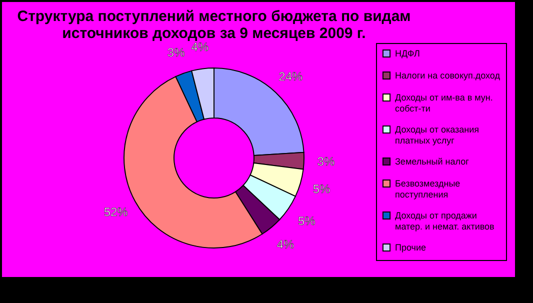 The width and height of the screenshot is (533, 303). What do you see at coordinates (448, 75) in the screenshot?
I see `legend-label: Налоги на совокуп.доход` at bounding box center [448, 75].